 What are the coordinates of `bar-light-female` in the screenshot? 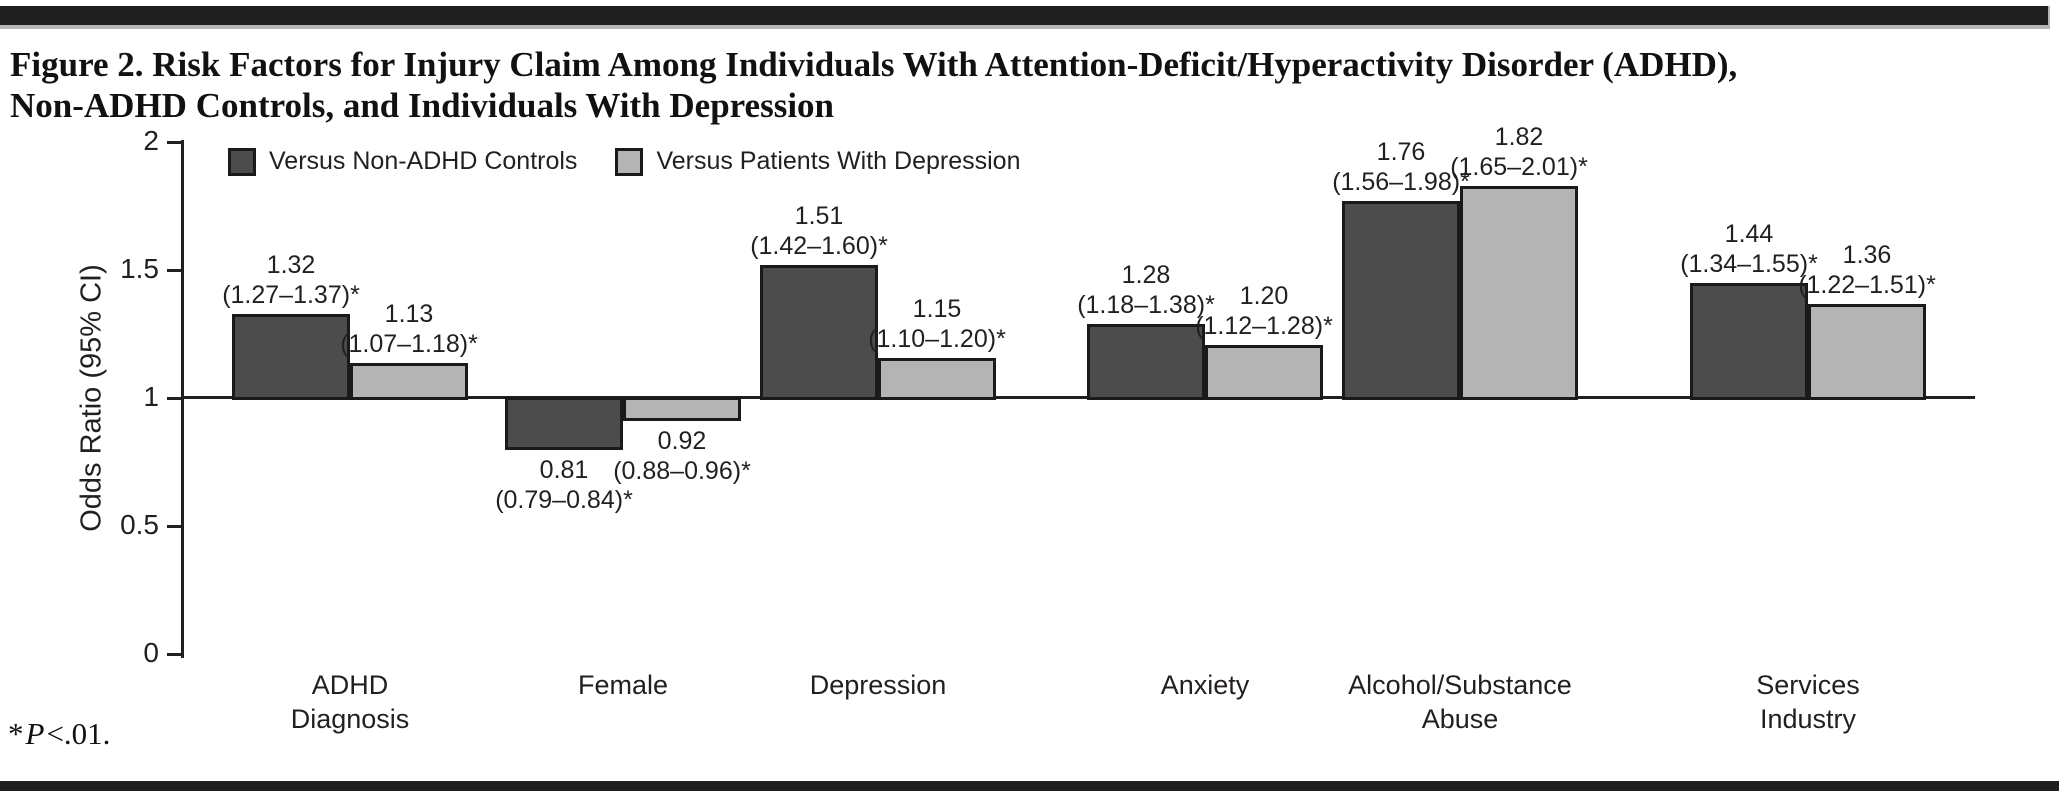 It's located at (682, 409).